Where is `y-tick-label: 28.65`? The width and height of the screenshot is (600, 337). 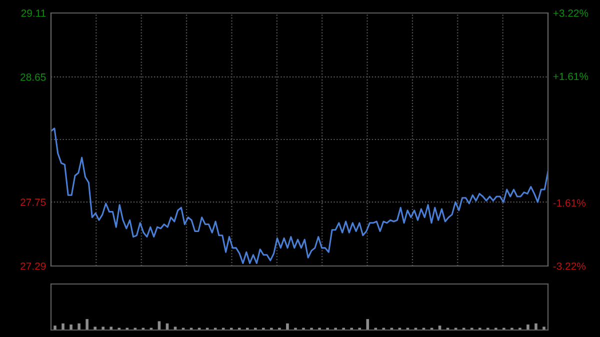 y-tick-label: 28.65 is located at coordinates (33, 77).